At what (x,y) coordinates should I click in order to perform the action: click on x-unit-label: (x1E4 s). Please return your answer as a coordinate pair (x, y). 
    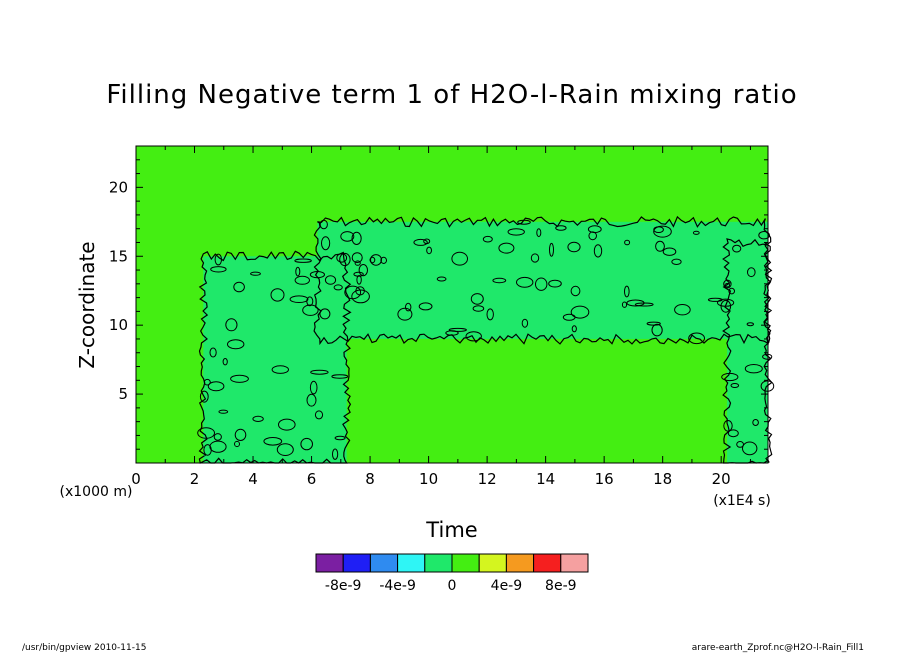
    Looking at the image, I should click on (742, 501).